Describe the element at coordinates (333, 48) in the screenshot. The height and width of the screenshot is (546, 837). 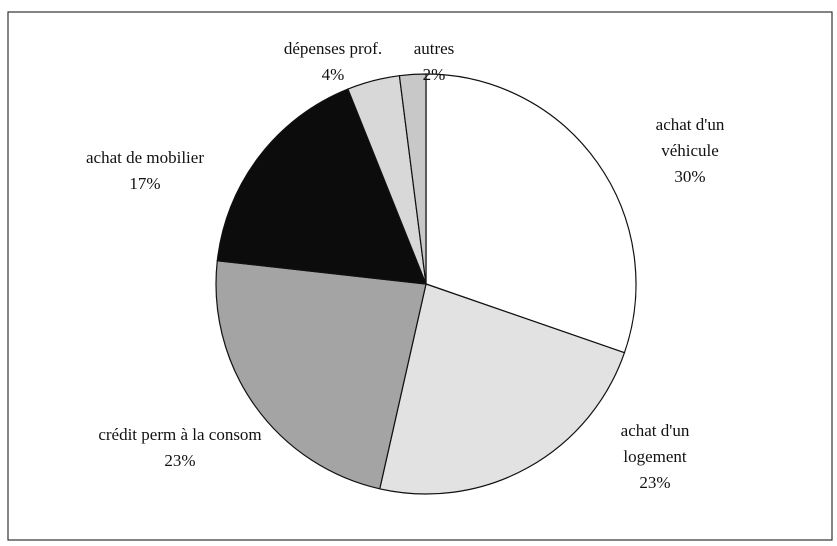
I see `category-label: dépenses prof.` at that location.